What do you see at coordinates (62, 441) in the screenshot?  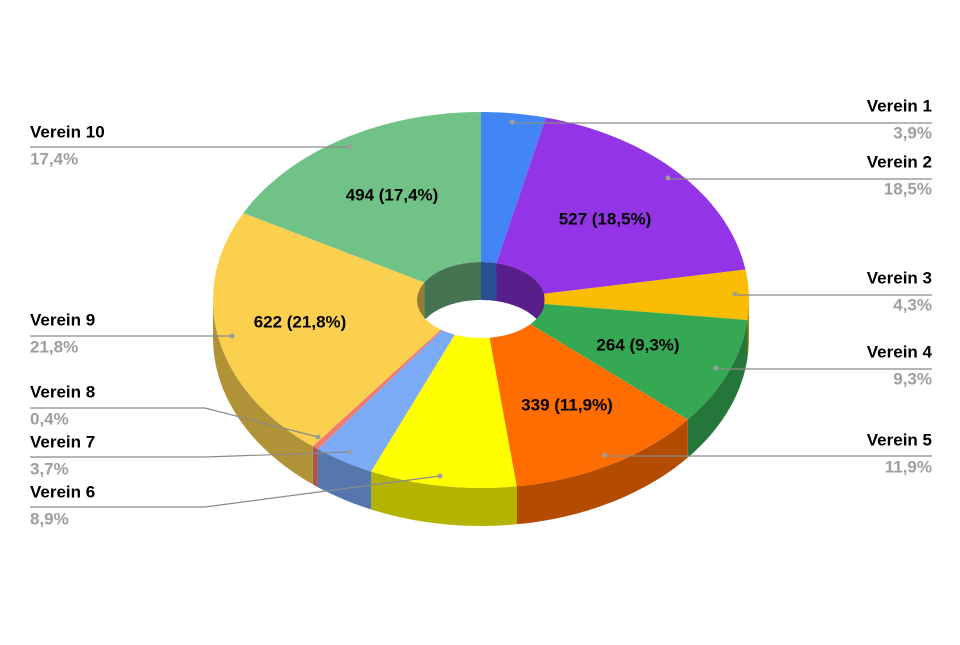 I see `legend-label: Verein 7` at bounding box center [62, 441].